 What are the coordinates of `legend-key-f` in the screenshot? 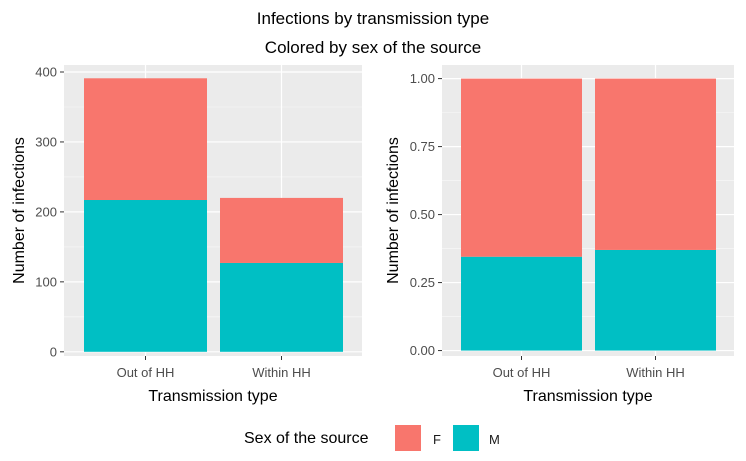 It's located at (408, 438).